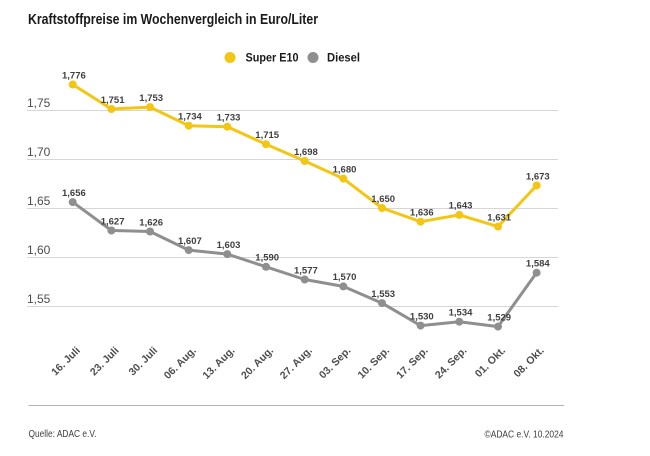  I want to click on svg-text: 1,70, so click(39, 152).